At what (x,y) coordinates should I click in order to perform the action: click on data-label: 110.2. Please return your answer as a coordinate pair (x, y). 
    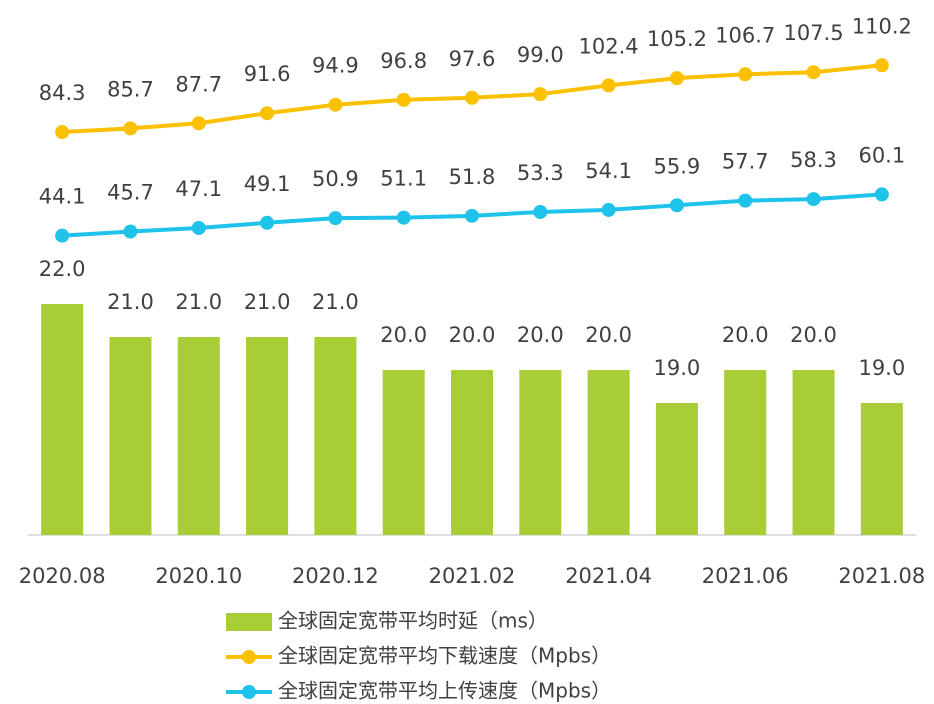
    Looking at the image, I should click on (882, 26).